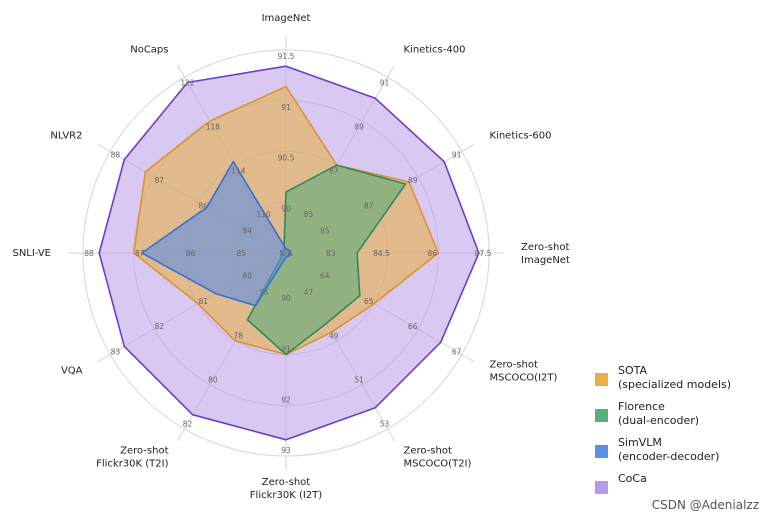 This screenshot has width=771, height=520. Describe the element at coordinates (286, 18) in the screenshot. I see `axis-label-0: ImageNet` at that location.